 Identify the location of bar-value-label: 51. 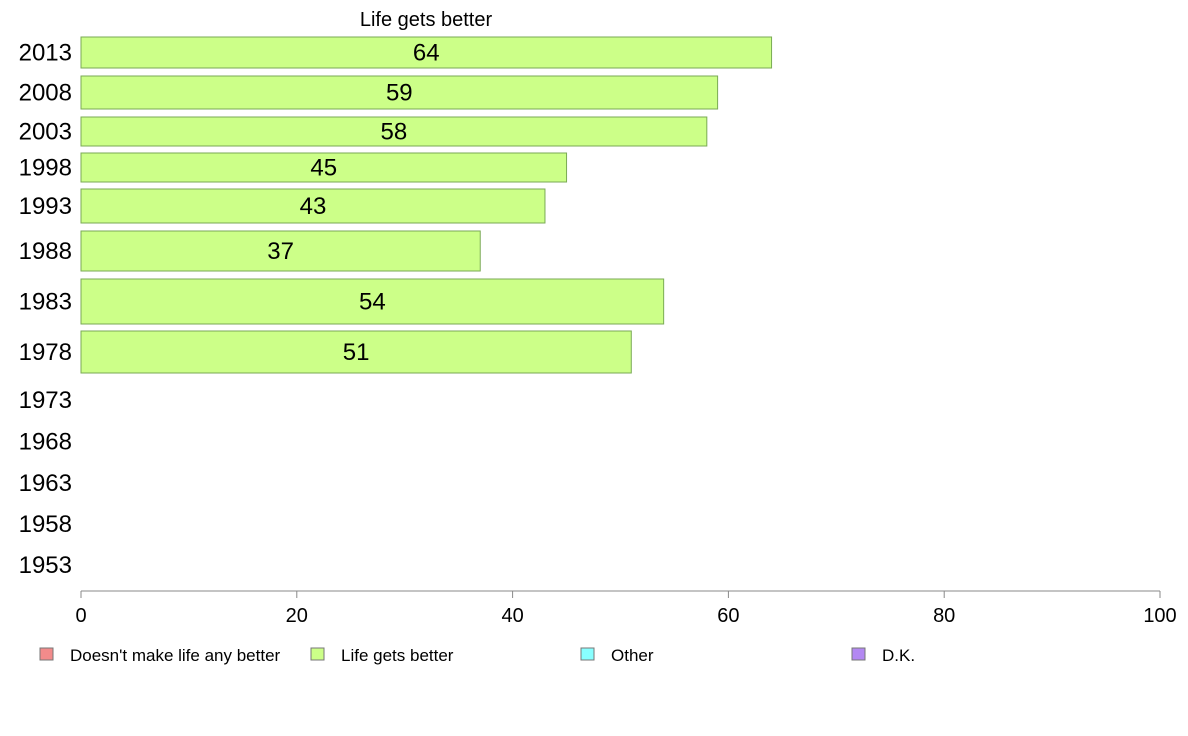
(356, 352).